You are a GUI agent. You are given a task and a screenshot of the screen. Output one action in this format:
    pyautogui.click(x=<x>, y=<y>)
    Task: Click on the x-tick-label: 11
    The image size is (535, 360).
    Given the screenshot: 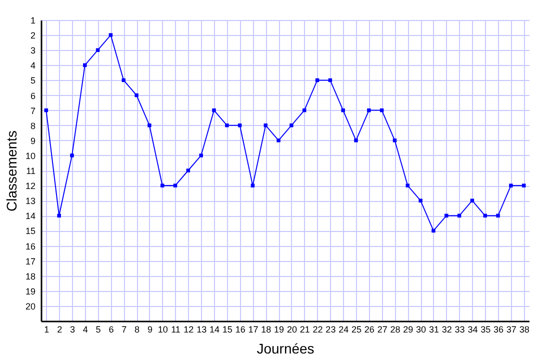 What is the action you would take?
    pyautogui.click(x=175, y=329)
    